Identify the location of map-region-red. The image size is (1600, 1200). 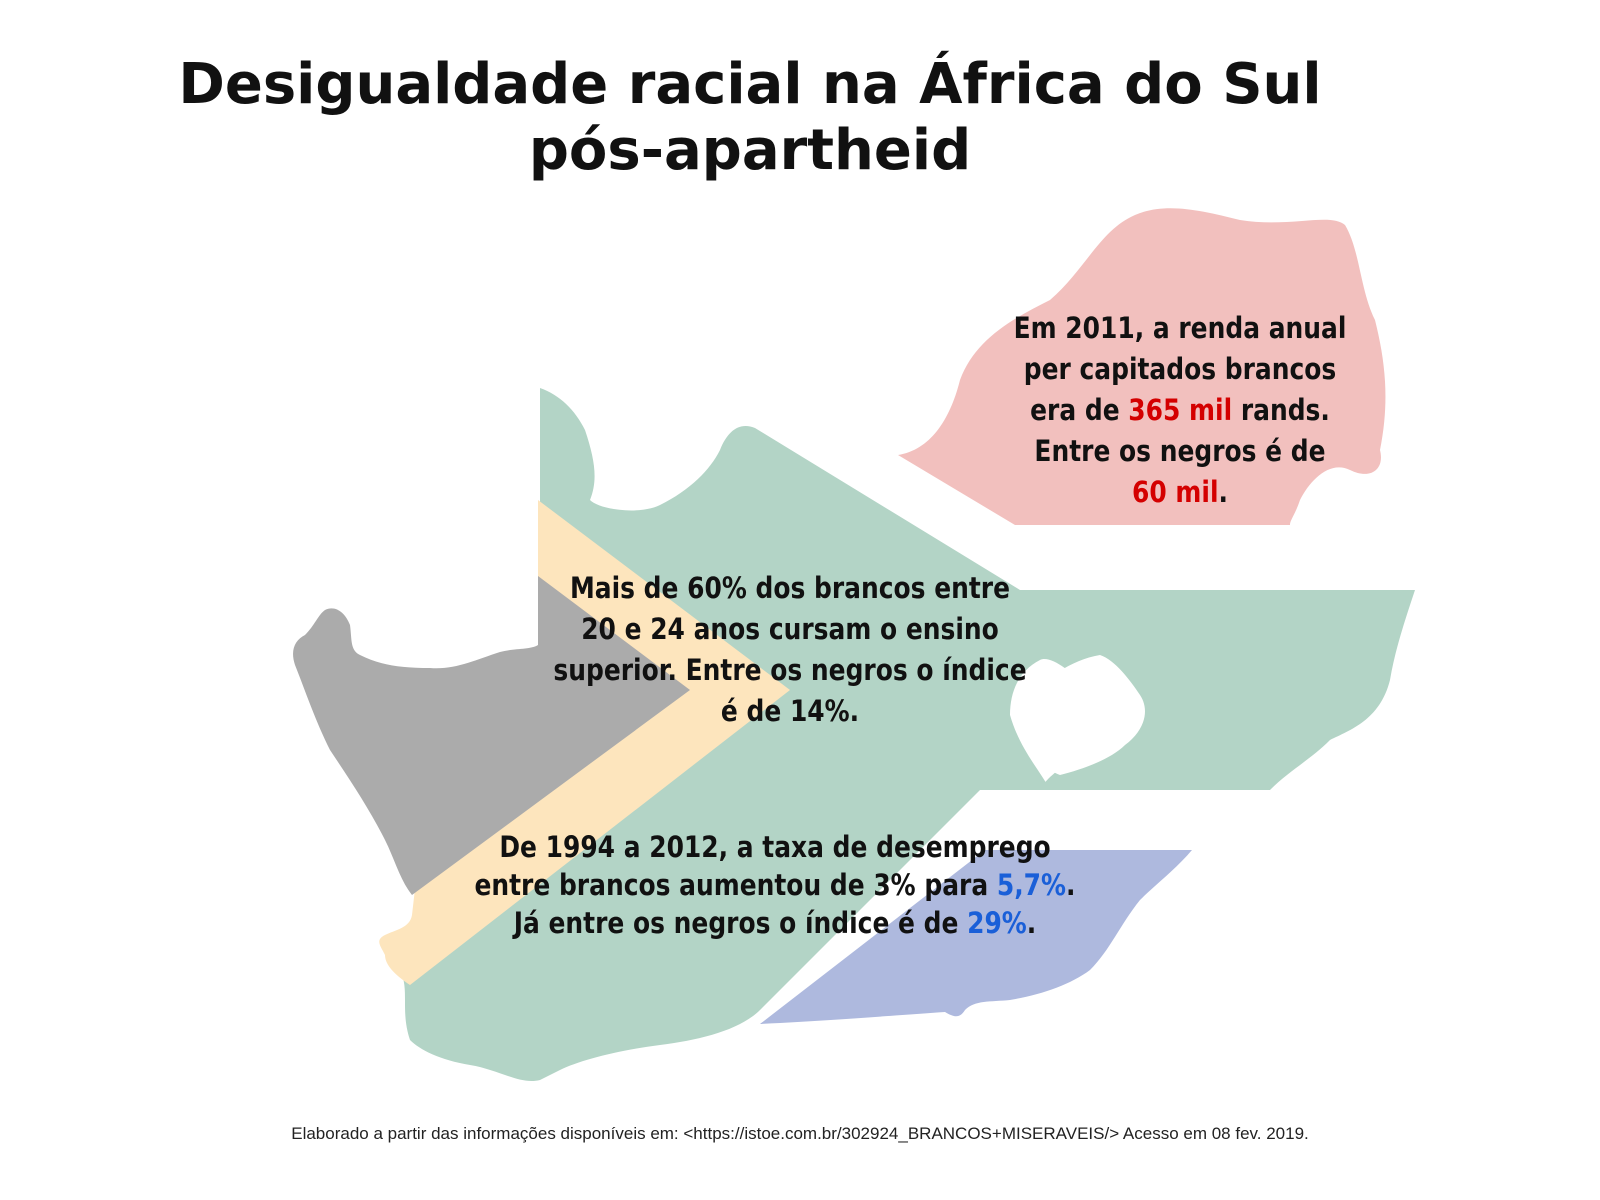
(1142, 366).